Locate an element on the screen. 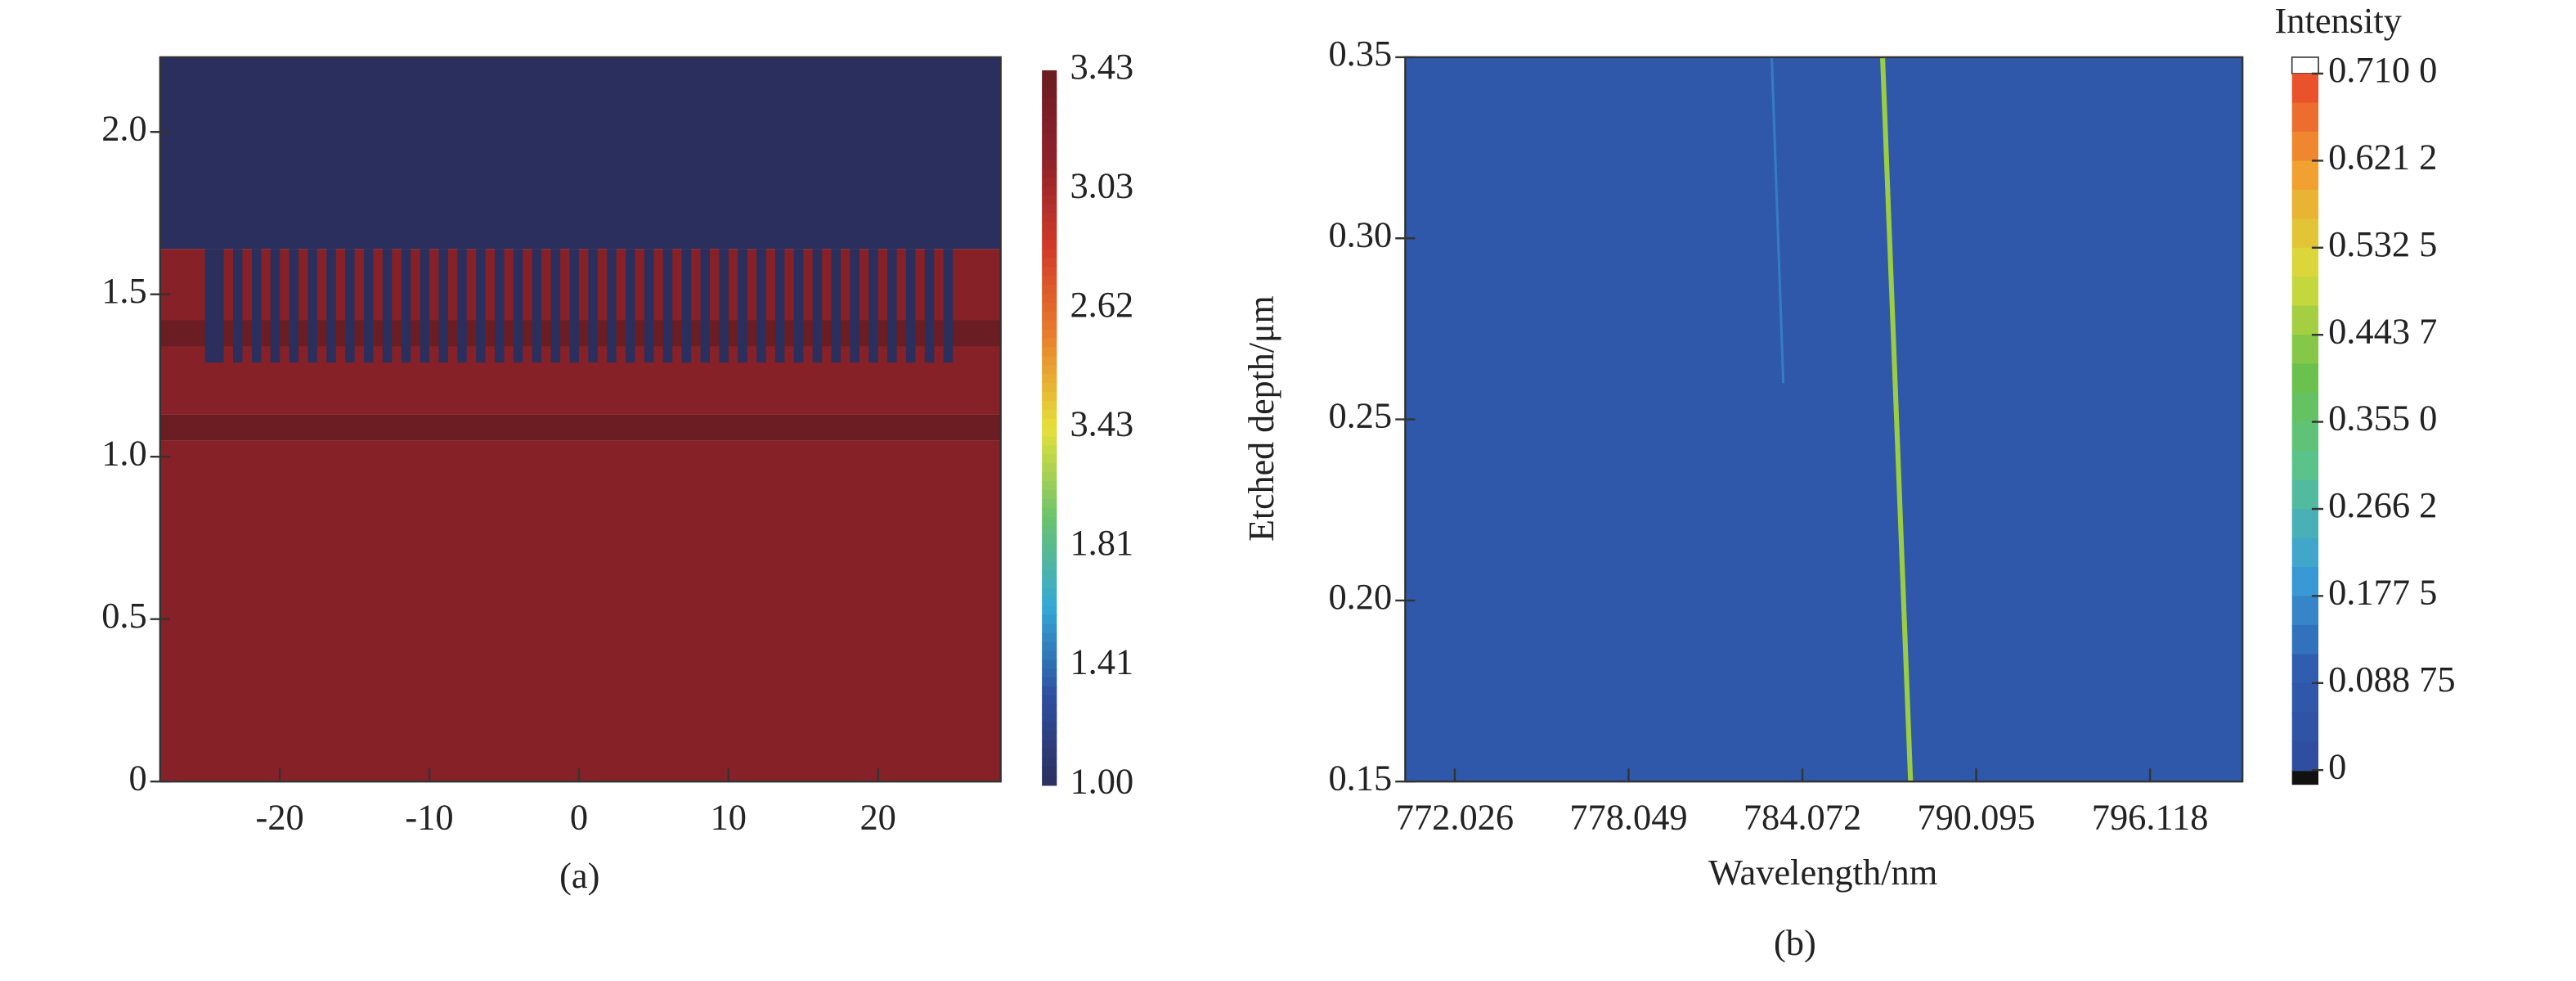 The width and height of the screenshot is (2576, 981). x-tick-label: 790.095 is located at coordinates (1976, 817).